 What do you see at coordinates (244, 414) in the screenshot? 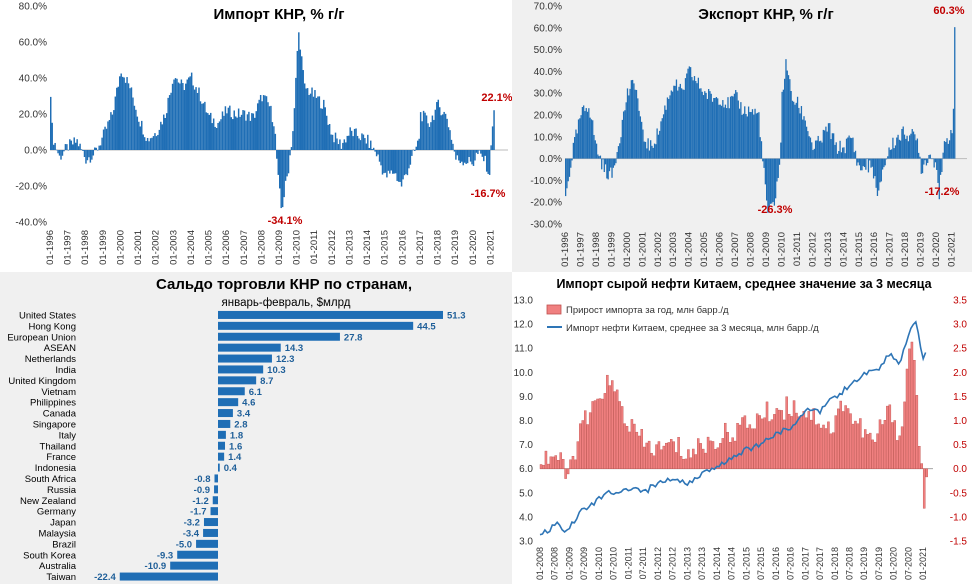
I see `data-label: 3.4` at bounding box center [244, 414].